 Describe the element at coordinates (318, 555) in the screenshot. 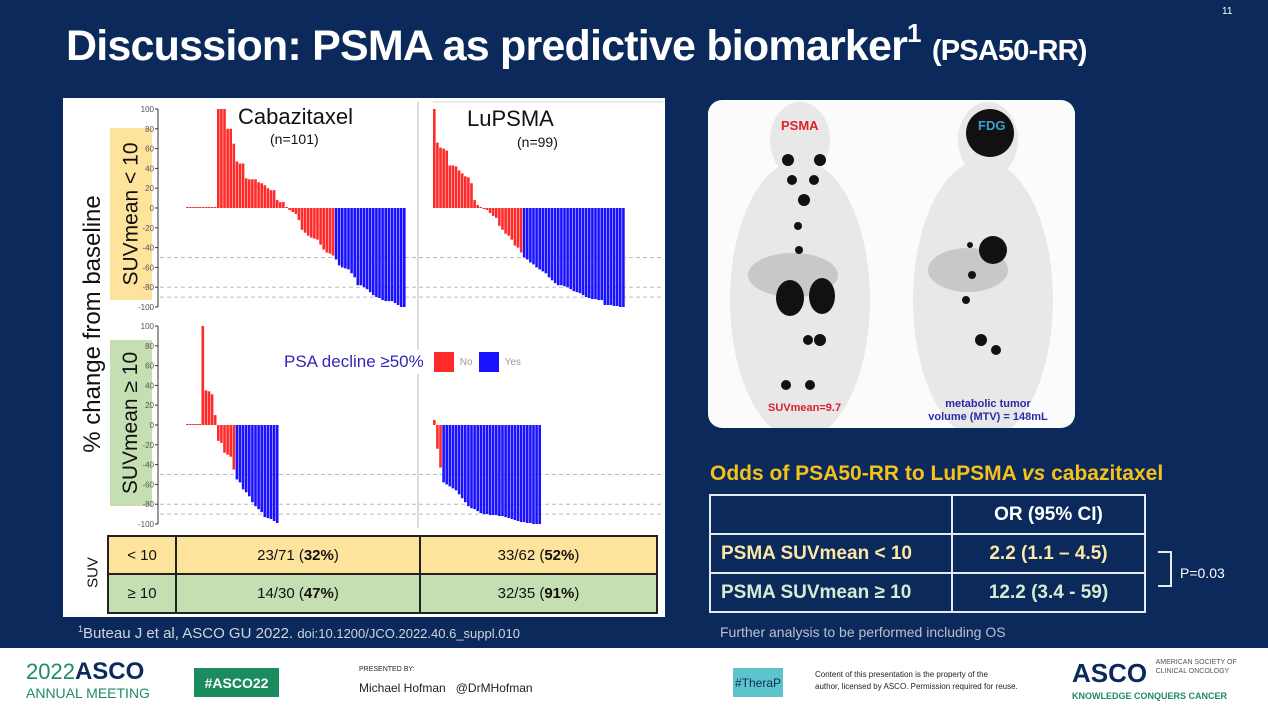

I see `cell-pct: 32%` at that location.